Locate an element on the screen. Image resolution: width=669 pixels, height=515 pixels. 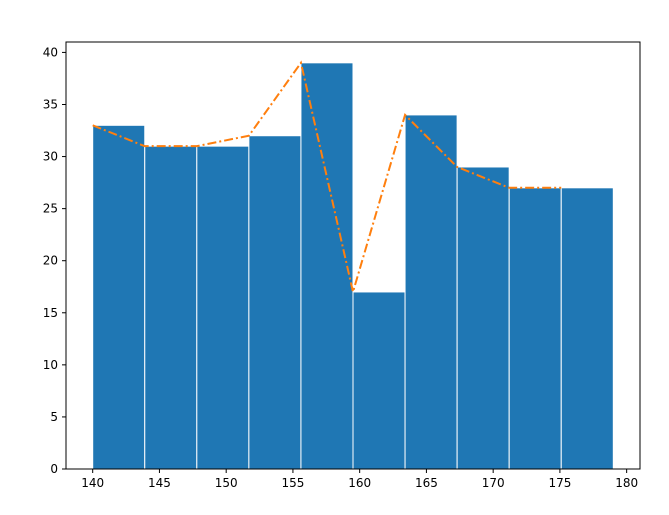
x-tick-label: 180 is located at coordinates (626, 483).